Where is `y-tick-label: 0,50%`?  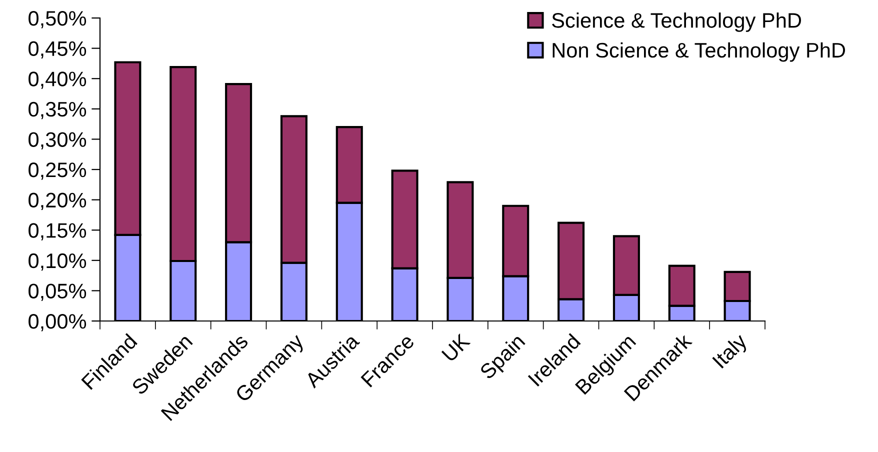
y-tick-label: 0,50% is located at coordinates (57, 19).